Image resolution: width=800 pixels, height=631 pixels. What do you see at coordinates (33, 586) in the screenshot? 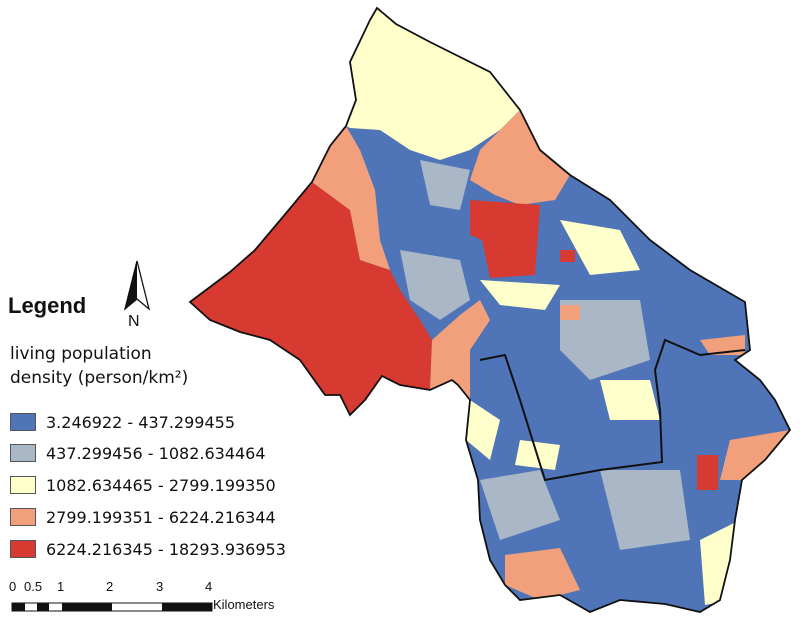
I see `scale-tick-label: 0.5` at bounding box center [33, 586].